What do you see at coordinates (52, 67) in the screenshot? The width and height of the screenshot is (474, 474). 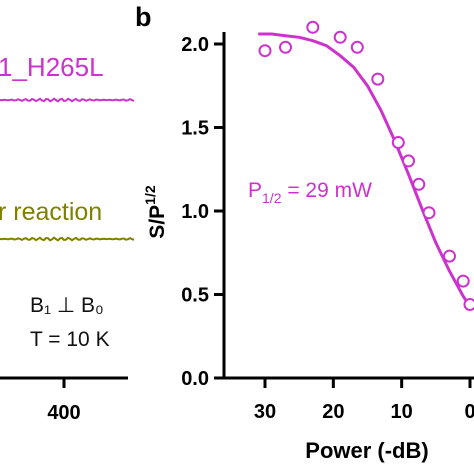 I see `series-label-h265l: 1_H265L` at bounding box center [52, 67].